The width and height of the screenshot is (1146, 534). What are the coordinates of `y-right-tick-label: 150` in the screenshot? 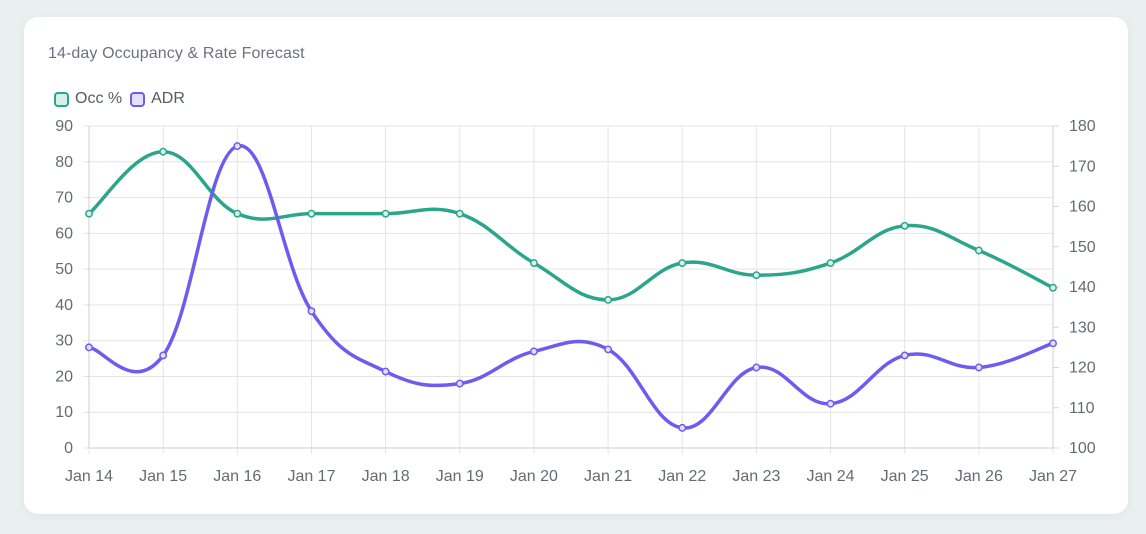 It's located at (1082, 247).